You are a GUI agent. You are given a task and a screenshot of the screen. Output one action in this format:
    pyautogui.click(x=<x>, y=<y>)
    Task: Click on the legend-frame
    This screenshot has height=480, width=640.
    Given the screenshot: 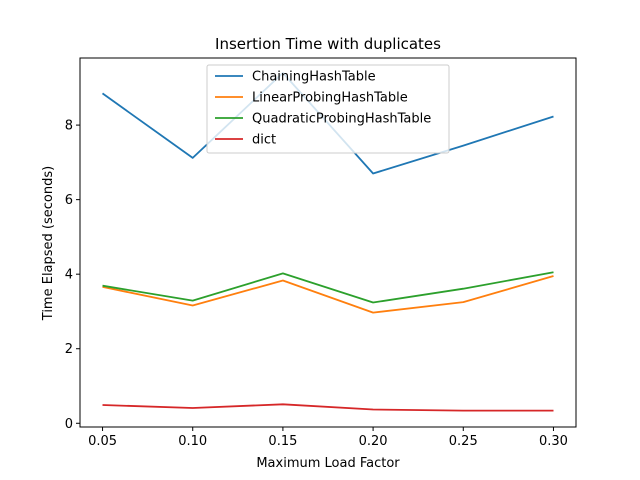 What is the action you would take?
    pyautogui.click(x=328, y=109)
    